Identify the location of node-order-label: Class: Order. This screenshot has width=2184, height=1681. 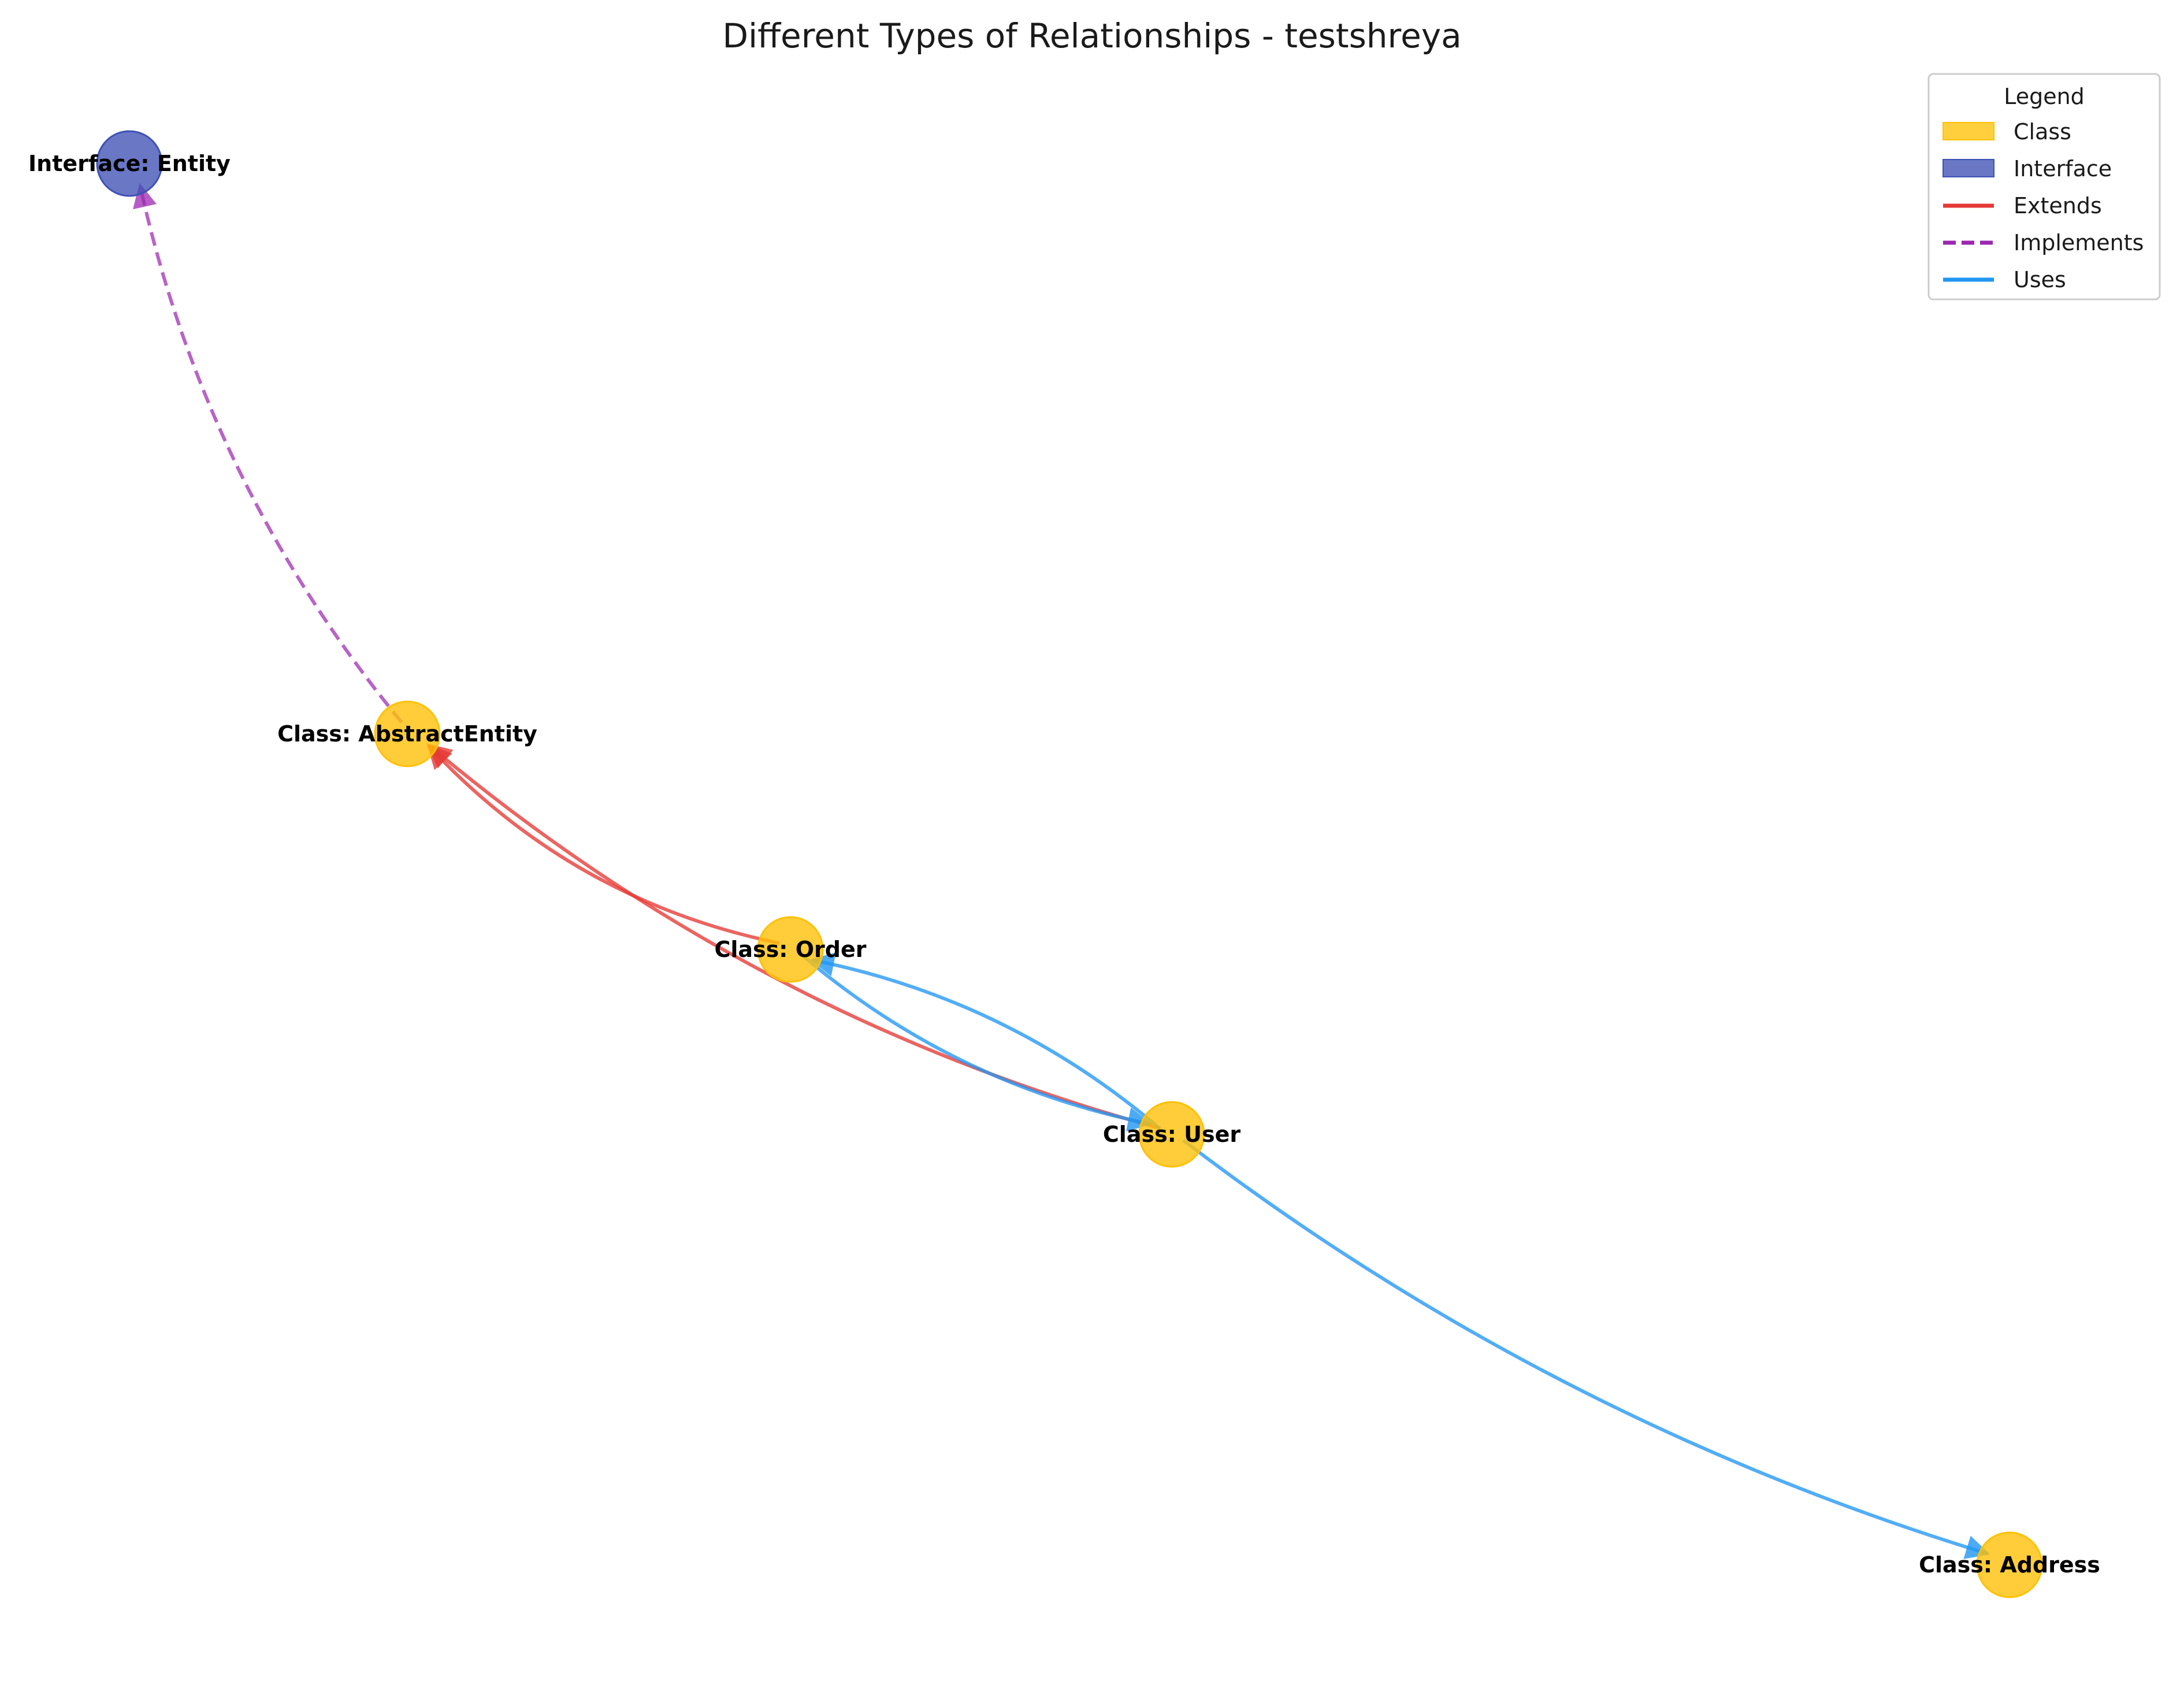
(791, 950).